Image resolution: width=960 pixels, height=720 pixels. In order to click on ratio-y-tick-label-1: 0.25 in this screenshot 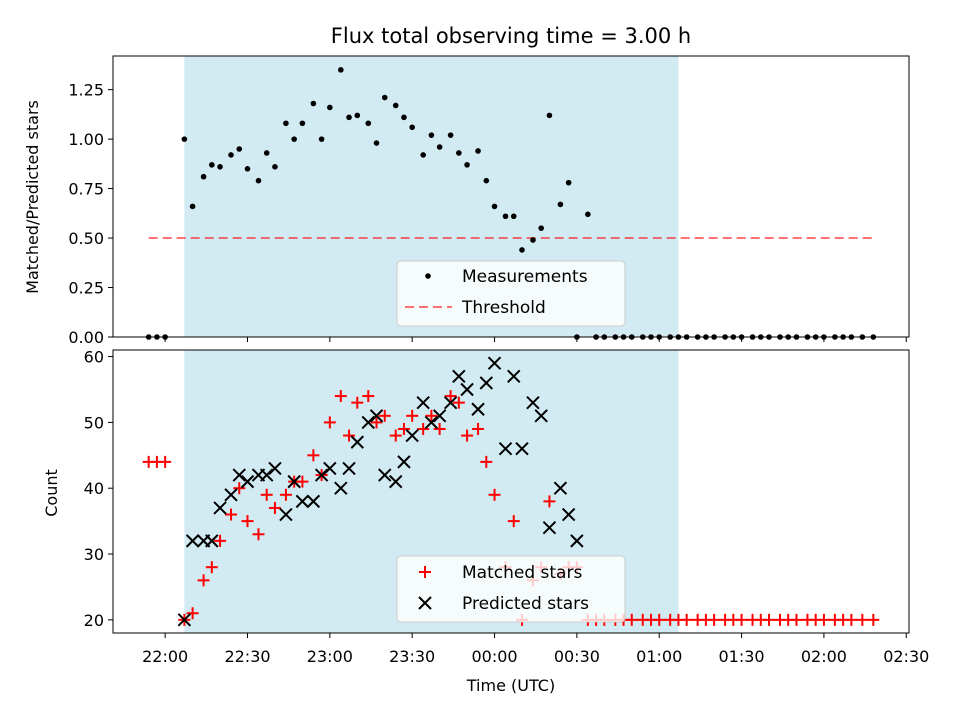, I will do `click(86, 288)`.